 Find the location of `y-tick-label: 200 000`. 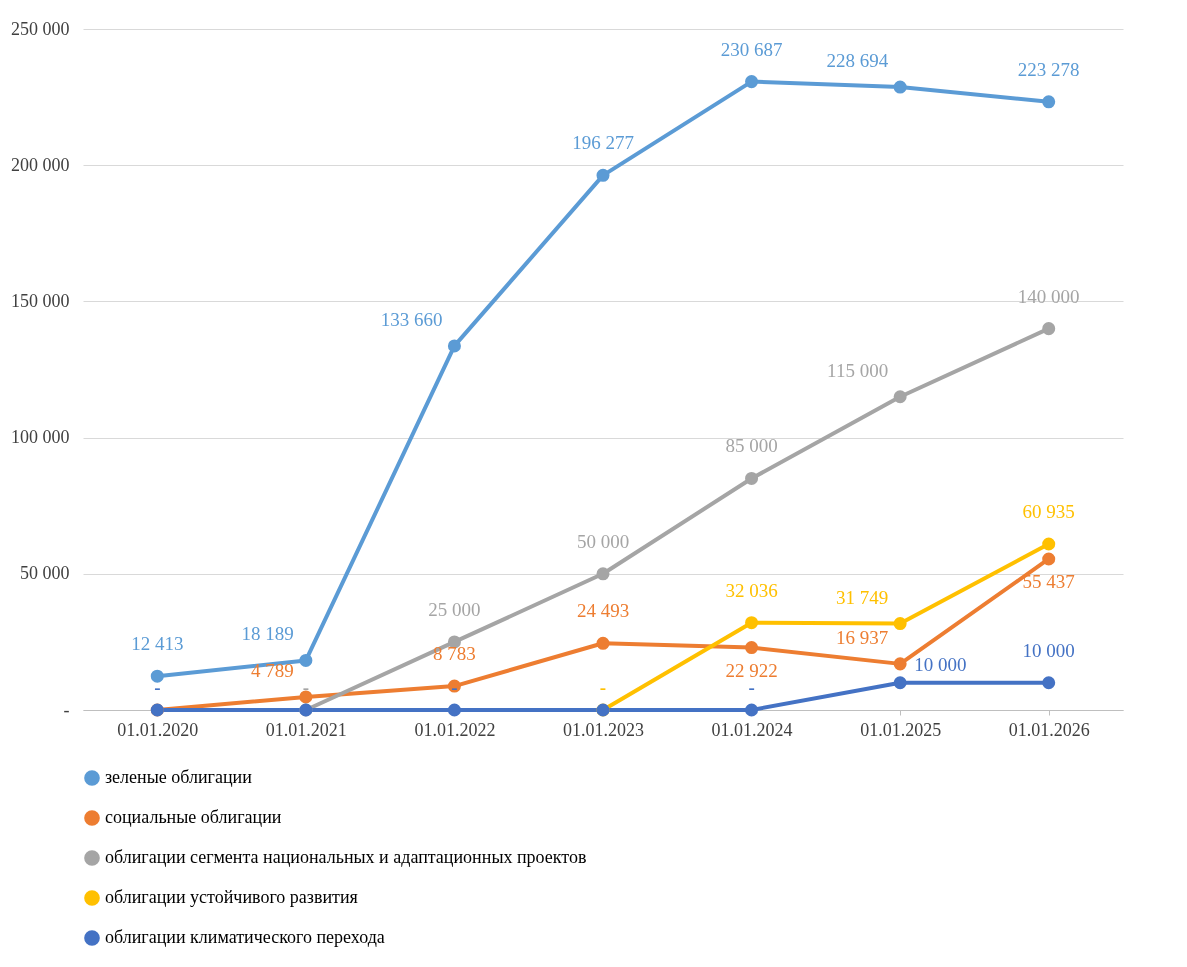

y-tick-label: 200 000 is located at coordinates (40, 164).